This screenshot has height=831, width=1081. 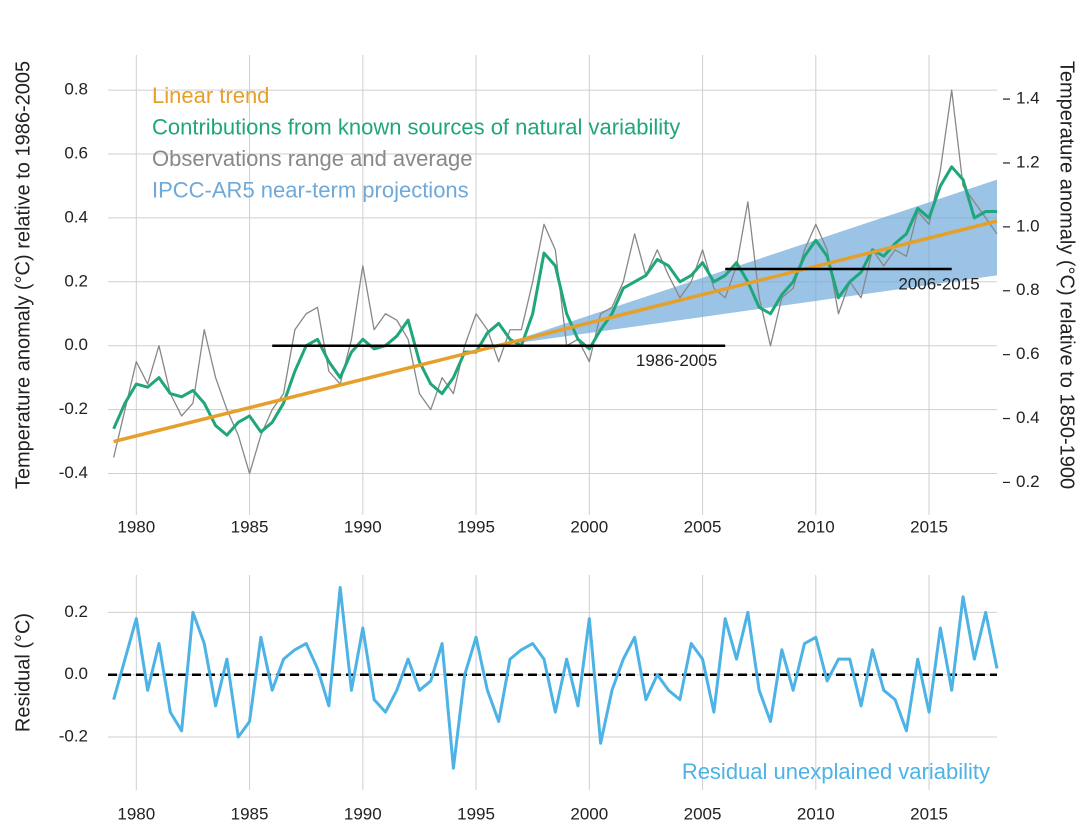 I want to click on y2-tick-label: 0.6, so click(x=1028, y=353).